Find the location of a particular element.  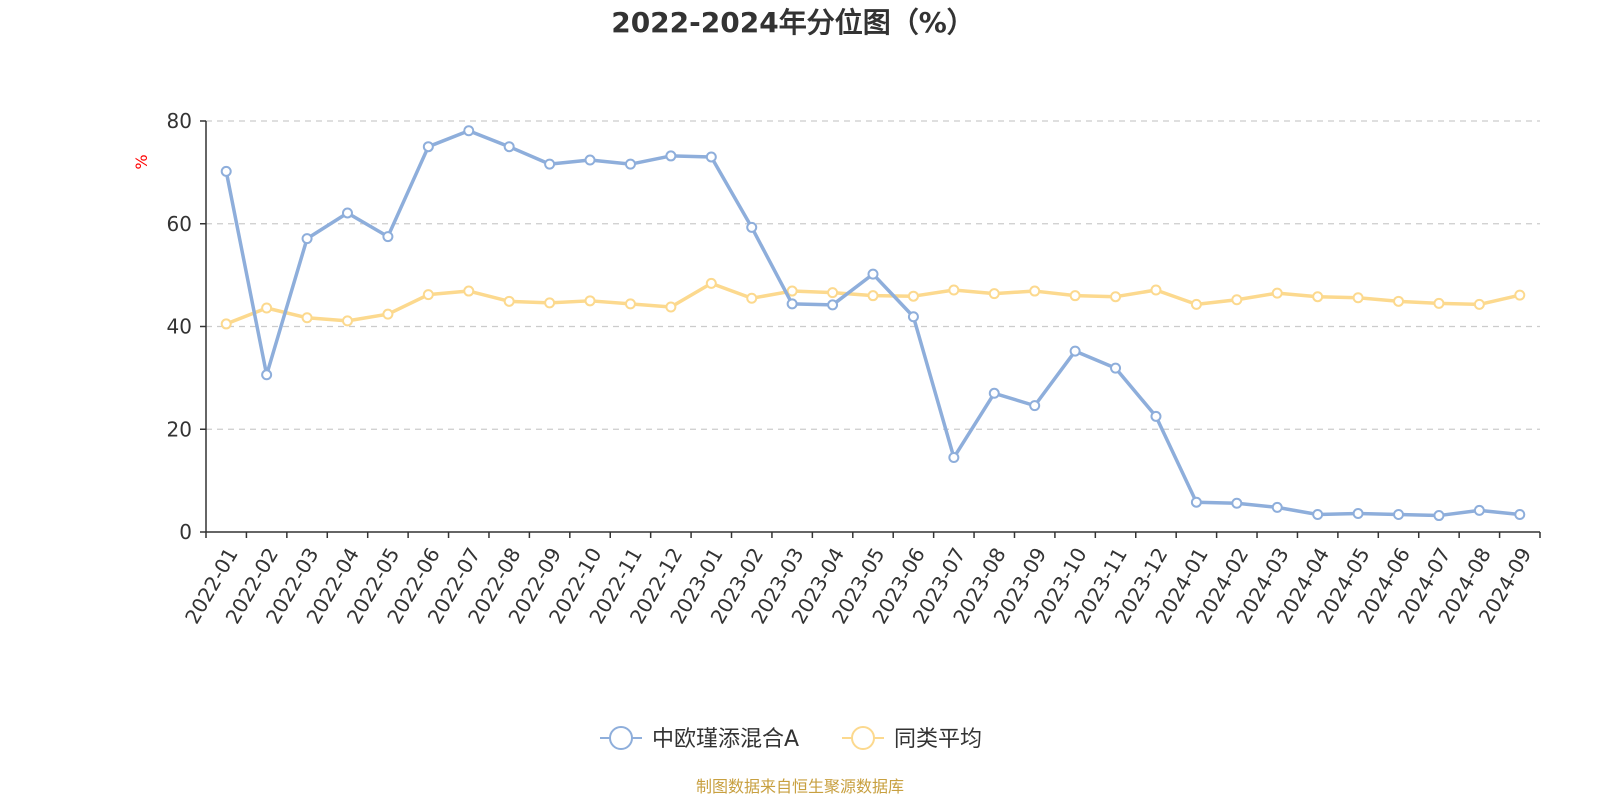

legend-label: 同类平均 is located at coordinates (938, 739).